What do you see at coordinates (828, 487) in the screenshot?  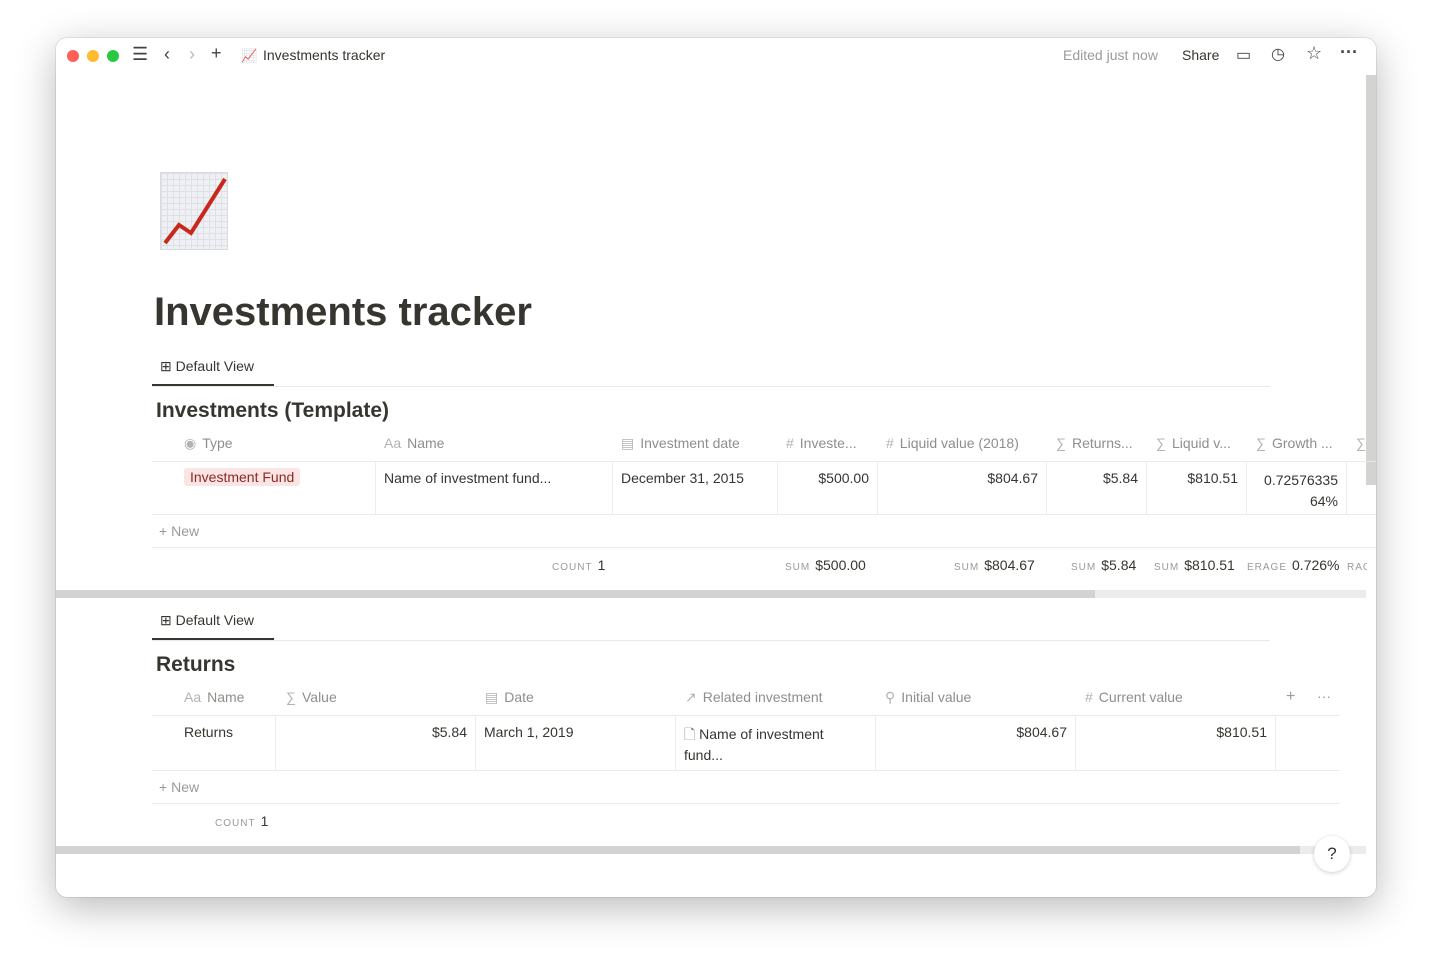 I see `cell-invested: $500.00` at bounding box center [828, 487].